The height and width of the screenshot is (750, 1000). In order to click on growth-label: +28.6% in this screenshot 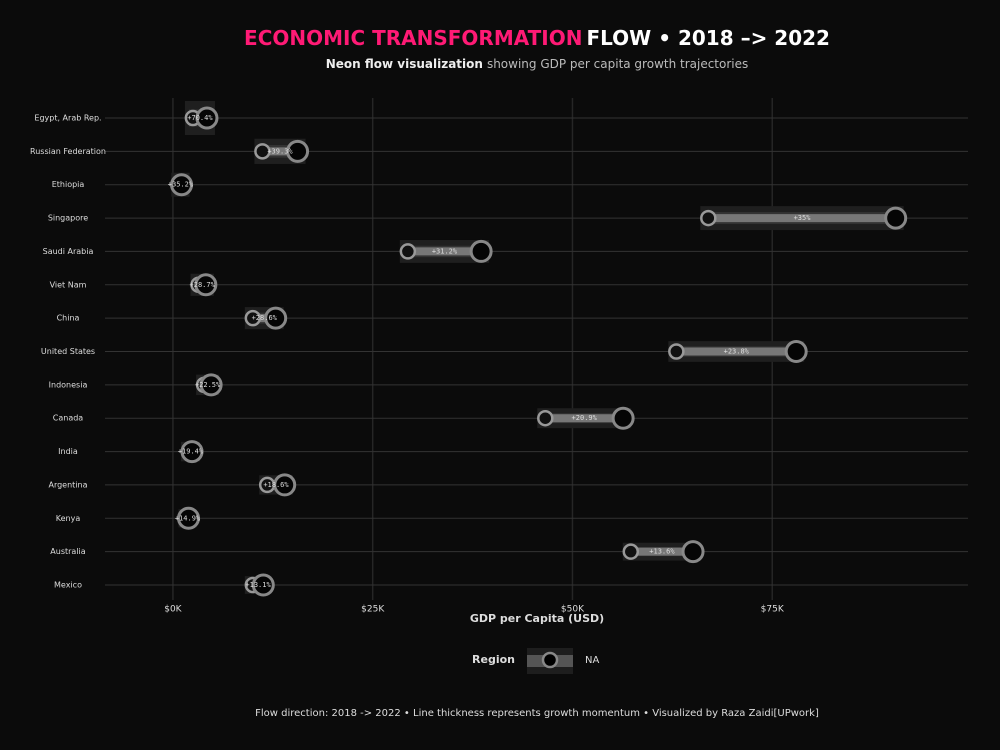, I will do `click(265, 318)`.